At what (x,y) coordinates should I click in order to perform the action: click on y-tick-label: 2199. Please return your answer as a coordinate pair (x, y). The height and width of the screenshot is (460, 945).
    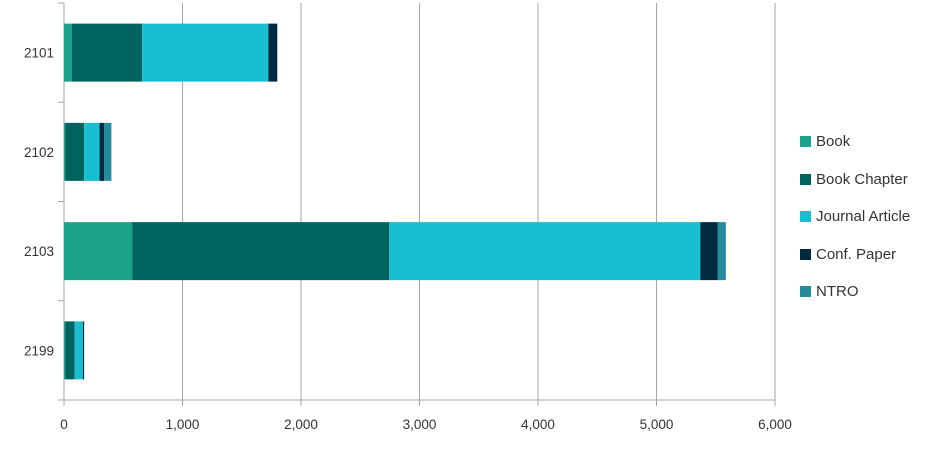
    Looking at the image, I should click on (39, 350).